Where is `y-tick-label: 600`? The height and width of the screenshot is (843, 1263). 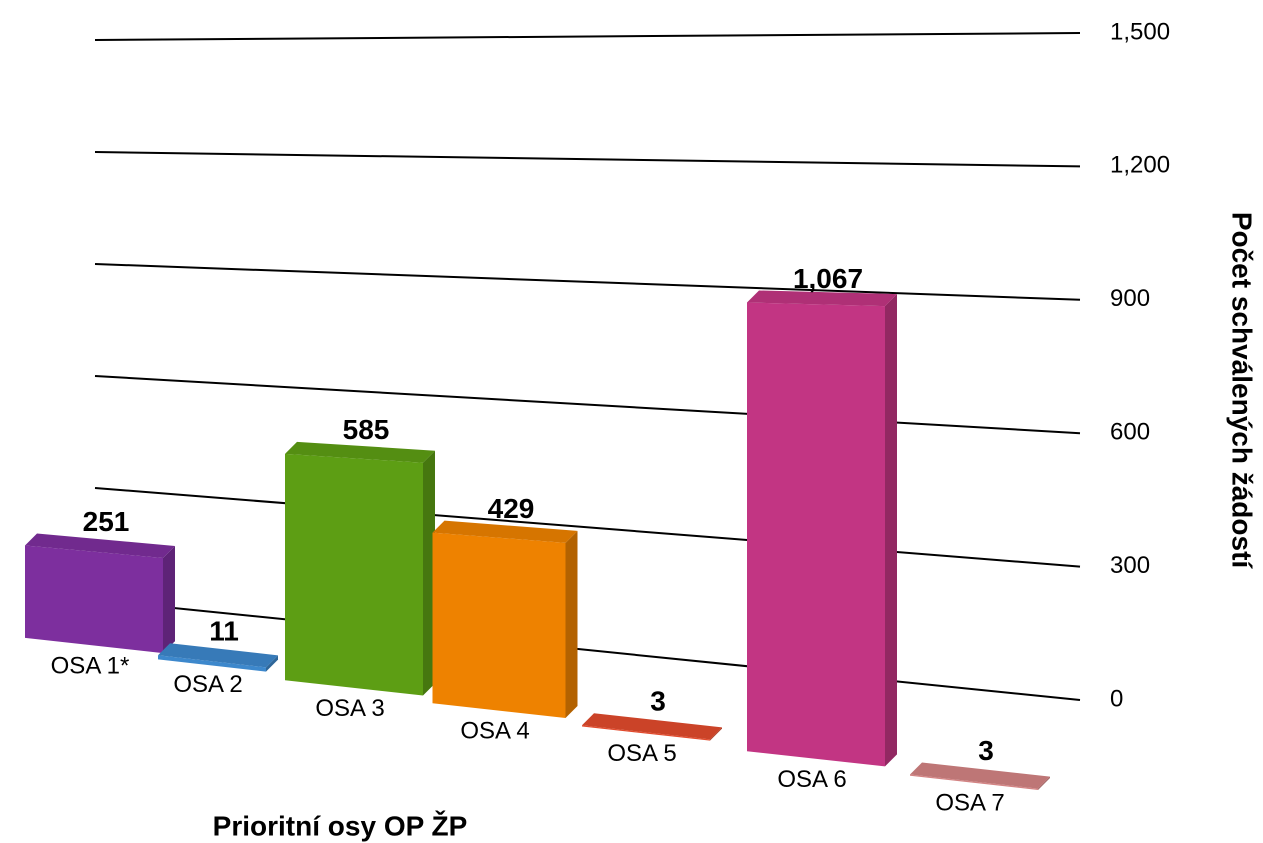
y-tick-label: 600 is located at coordinates (1130, 432).